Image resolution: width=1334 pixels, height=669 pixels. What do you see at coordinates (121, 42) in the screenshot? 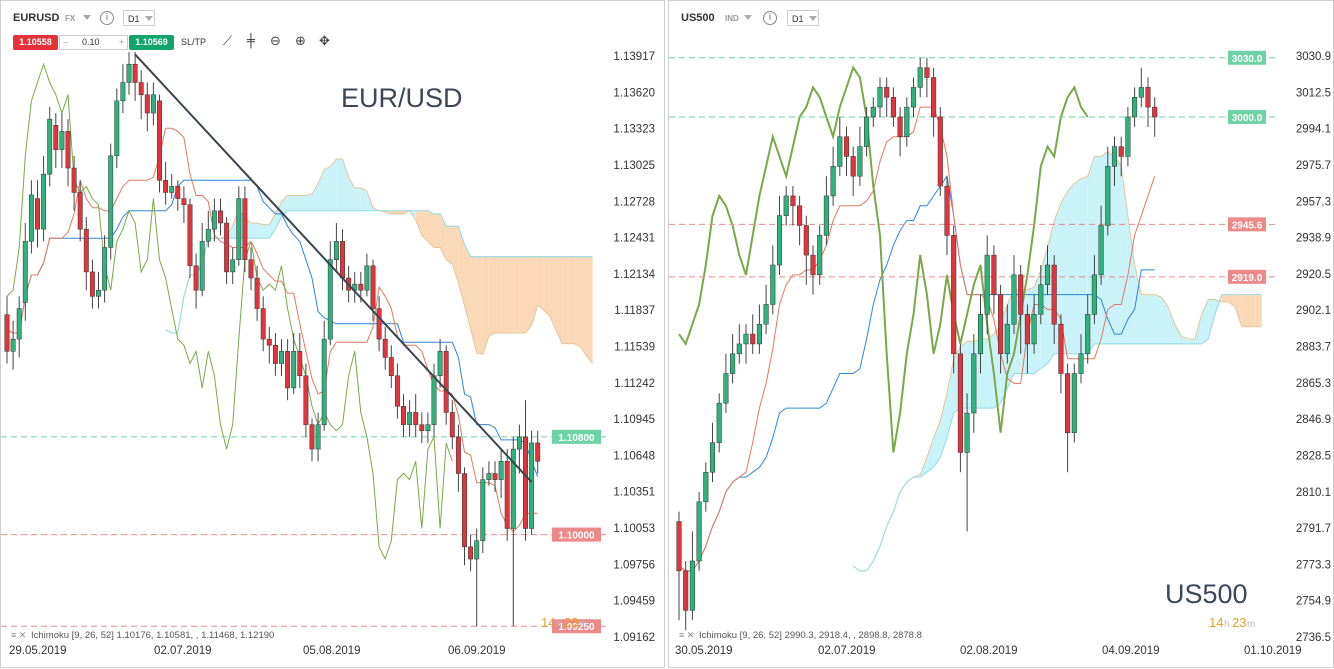
I see `plus-icon: +` at bounding box center [121, 42].